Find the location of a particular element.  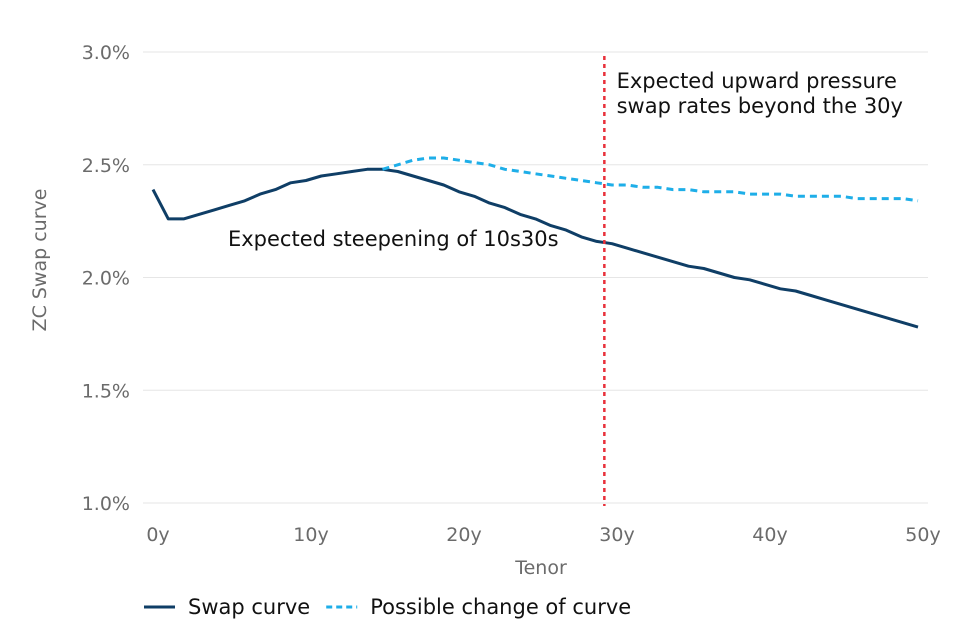

y-tick-label: 2.5% is located at coordinates (106, 166).